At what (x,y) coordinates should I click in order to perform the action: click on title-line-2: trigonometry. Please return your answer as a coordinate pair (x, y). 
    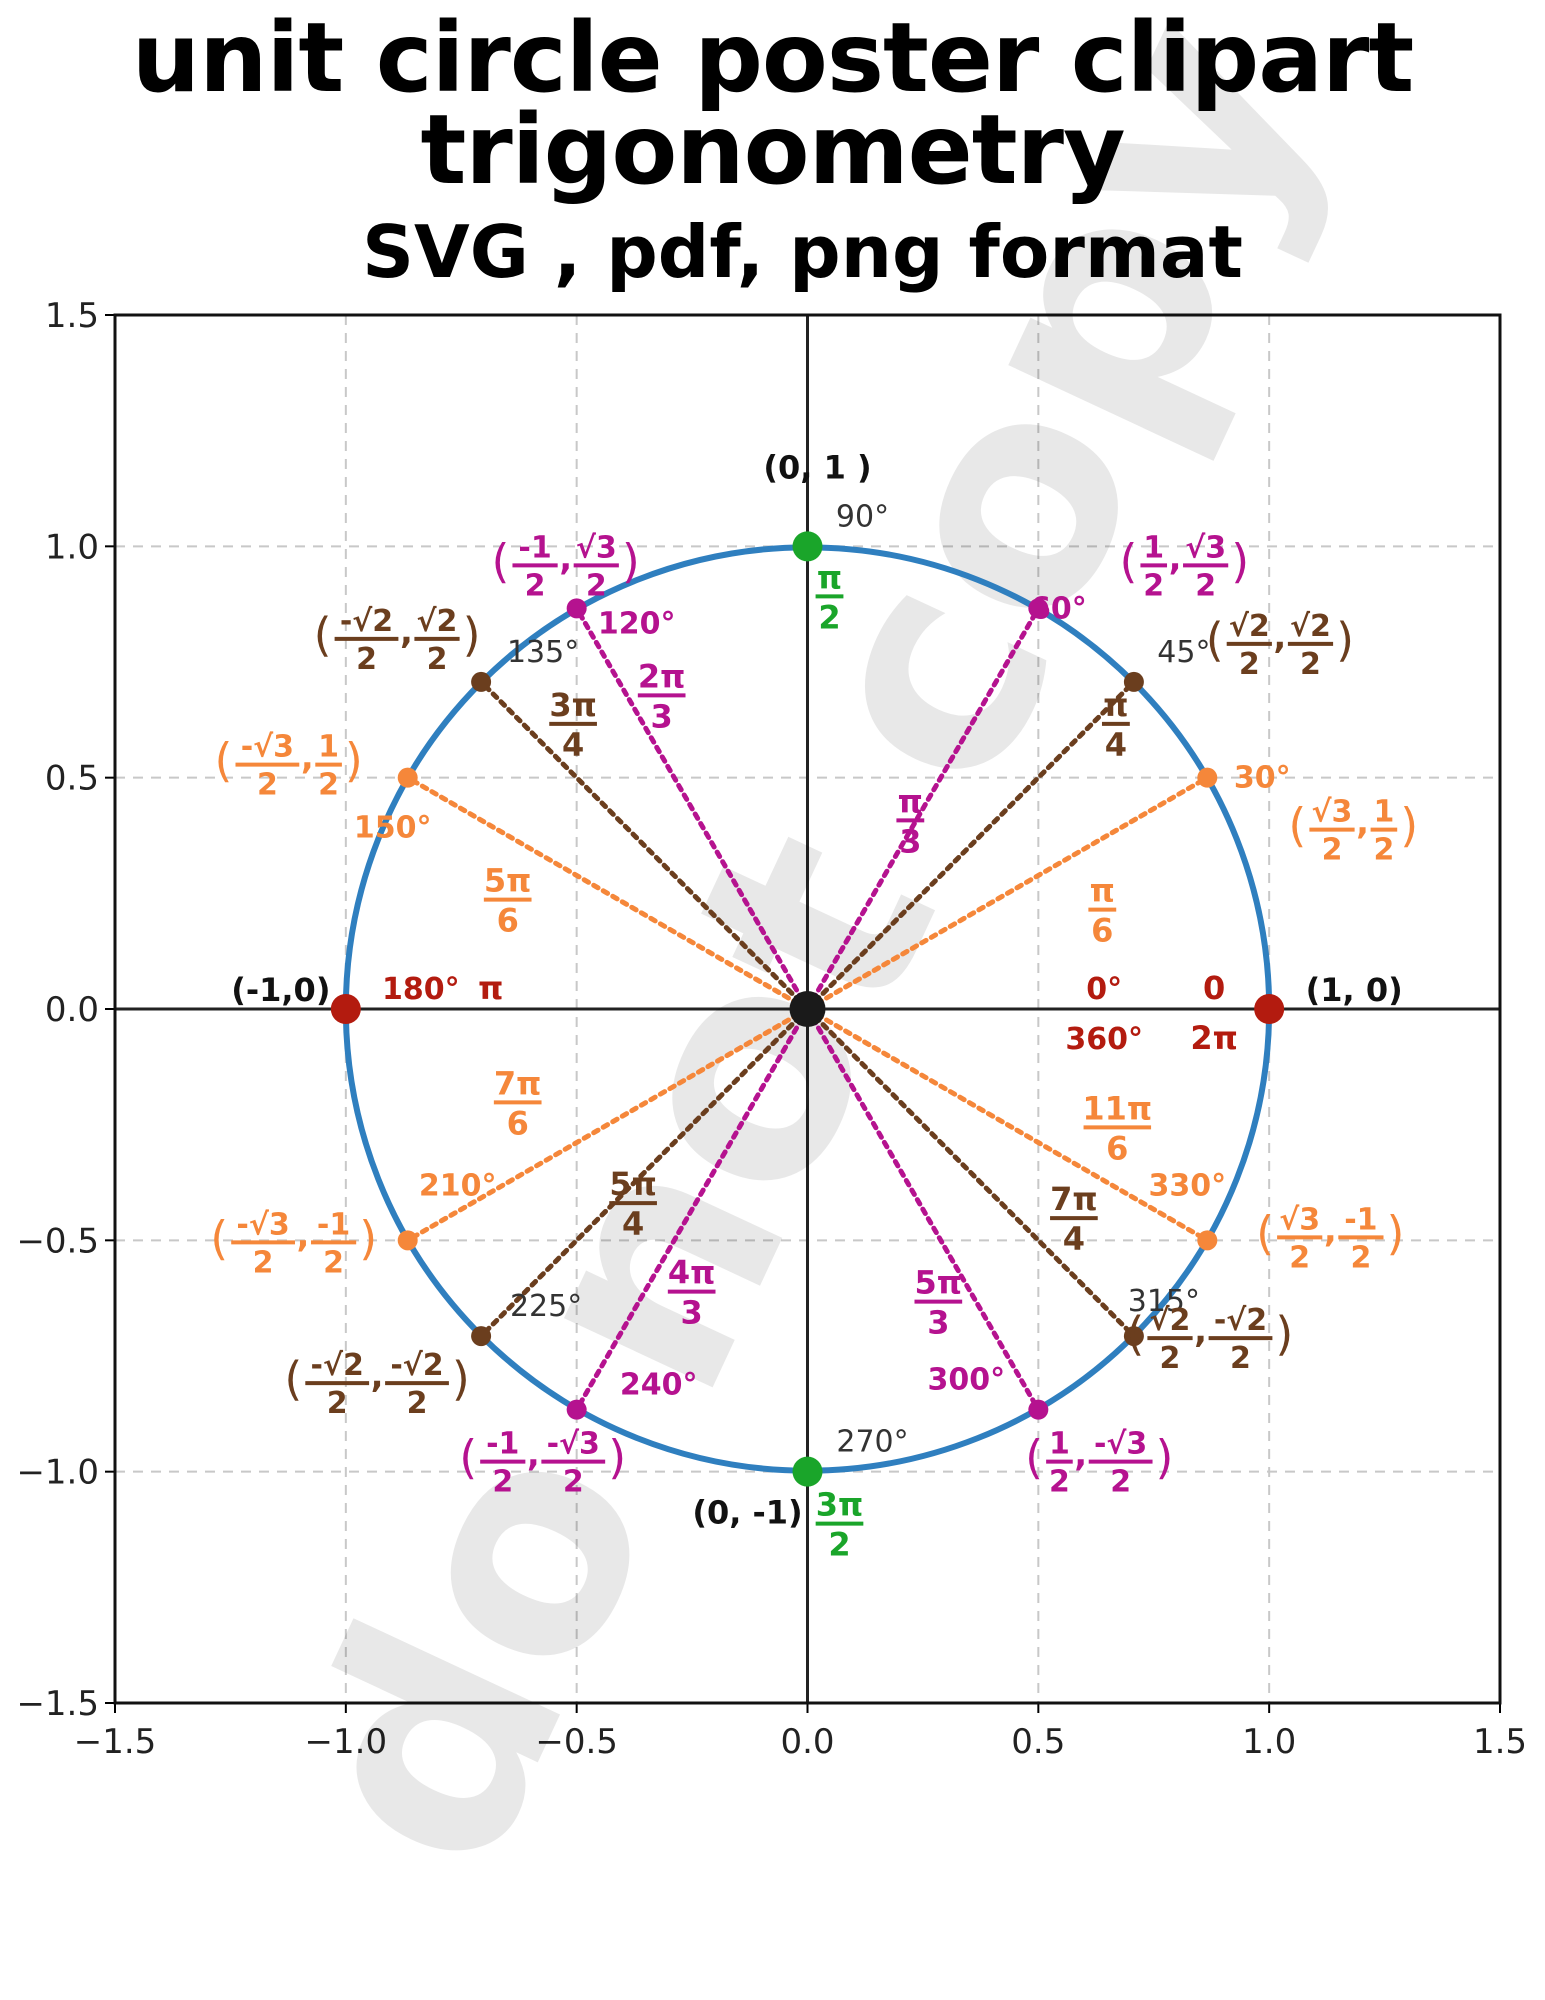
    Looking at the image, I should click on (772, 150).